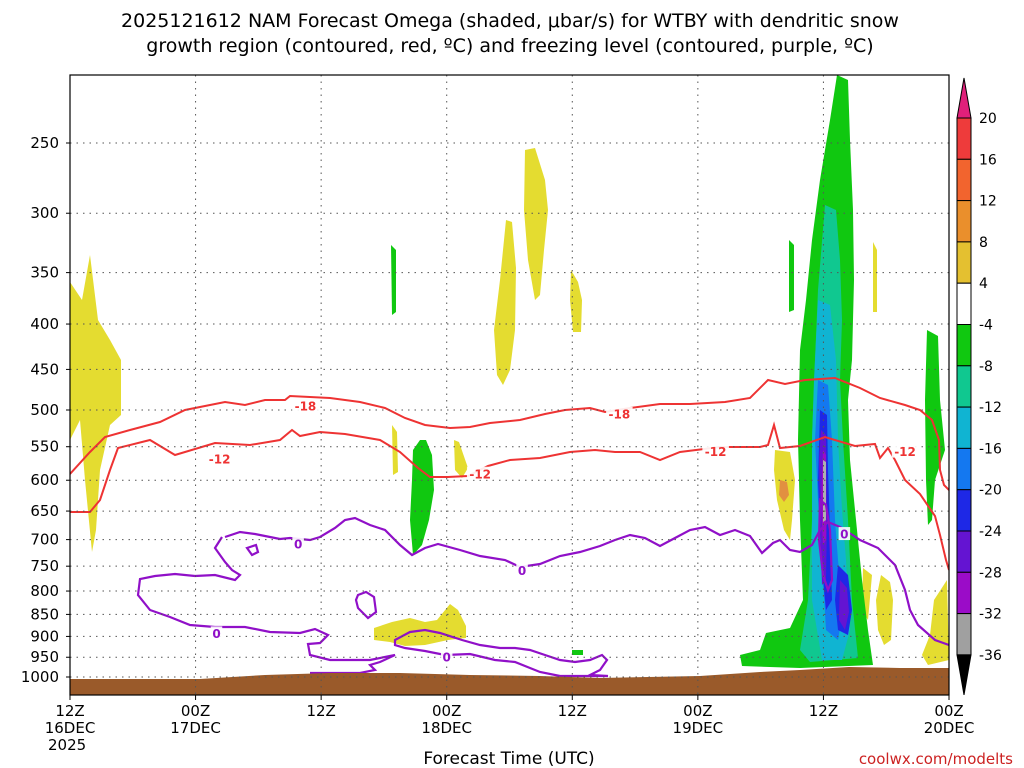 This screenshot has height=768, width=1024. What do you see at coordinates (983, 243) in the screenshot?
I see `colorbar-label: 8` at bounding box center [983, 243].